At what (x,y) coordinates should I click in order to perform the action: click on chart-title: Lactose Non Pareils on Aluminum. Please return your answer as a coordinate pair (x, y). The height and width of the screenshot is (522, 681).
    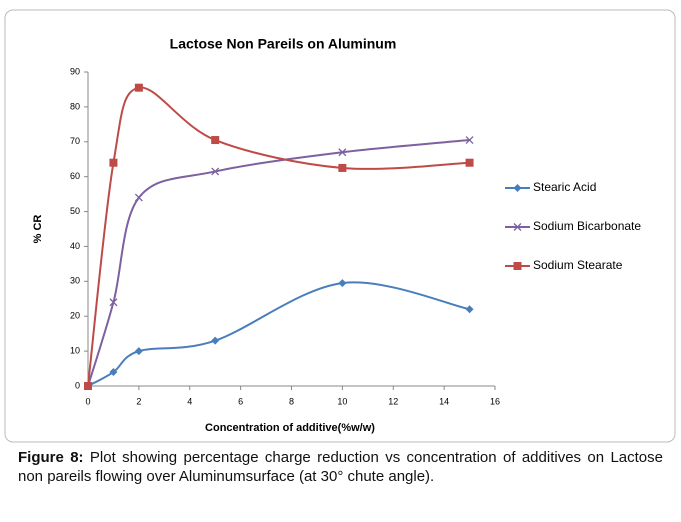
    Looking at the image, I should click on (283, 44).